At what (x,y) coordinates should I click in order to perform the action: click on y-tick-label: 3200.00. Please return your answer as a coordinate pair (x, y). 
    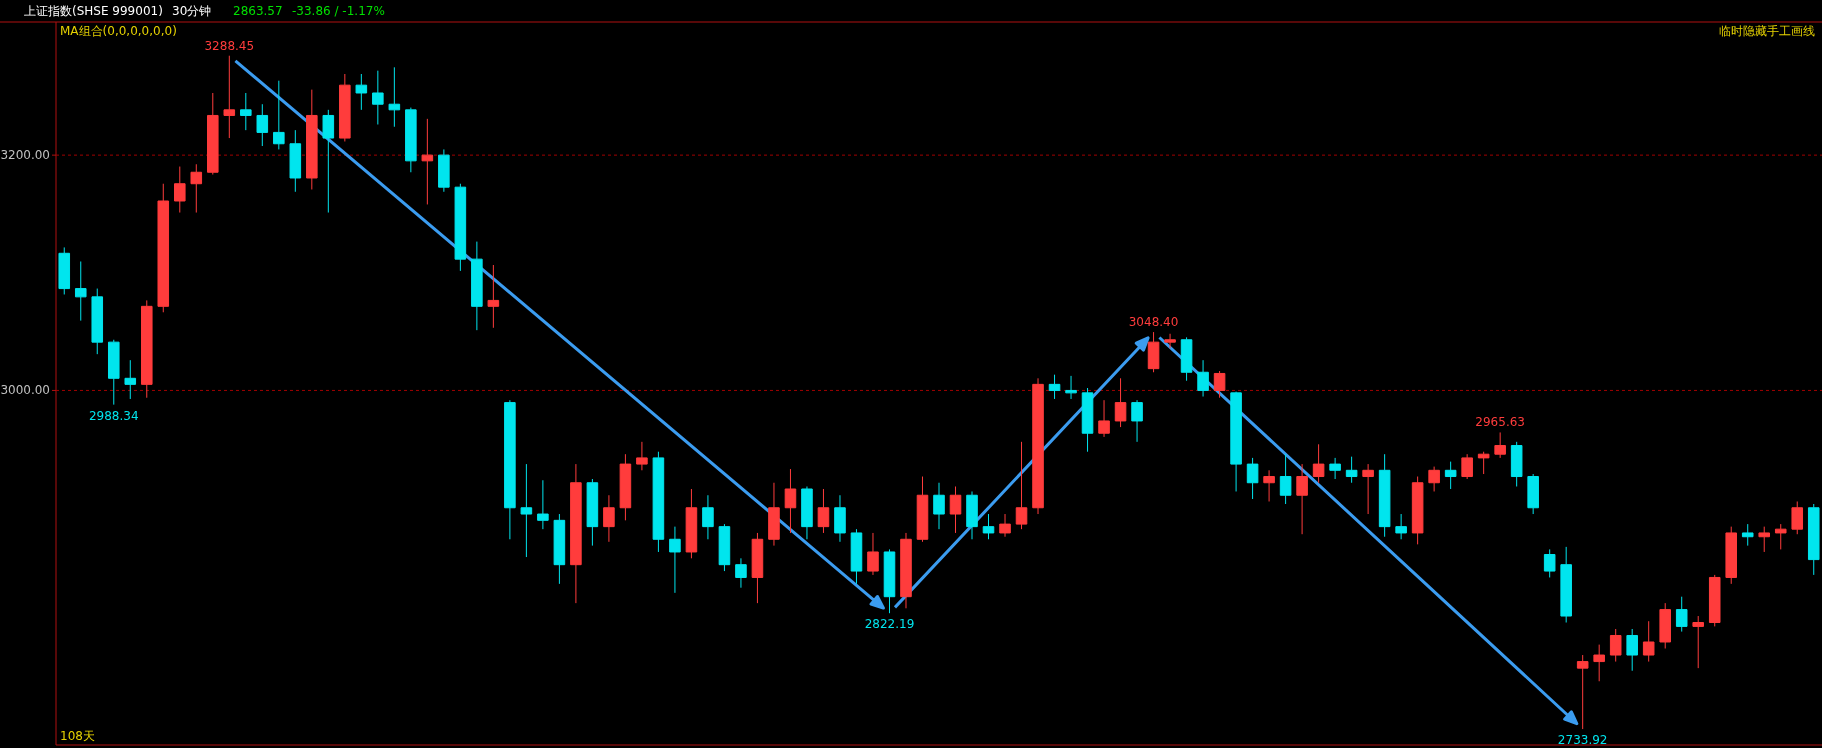
    Looking at the image, I should click on (25, 155).